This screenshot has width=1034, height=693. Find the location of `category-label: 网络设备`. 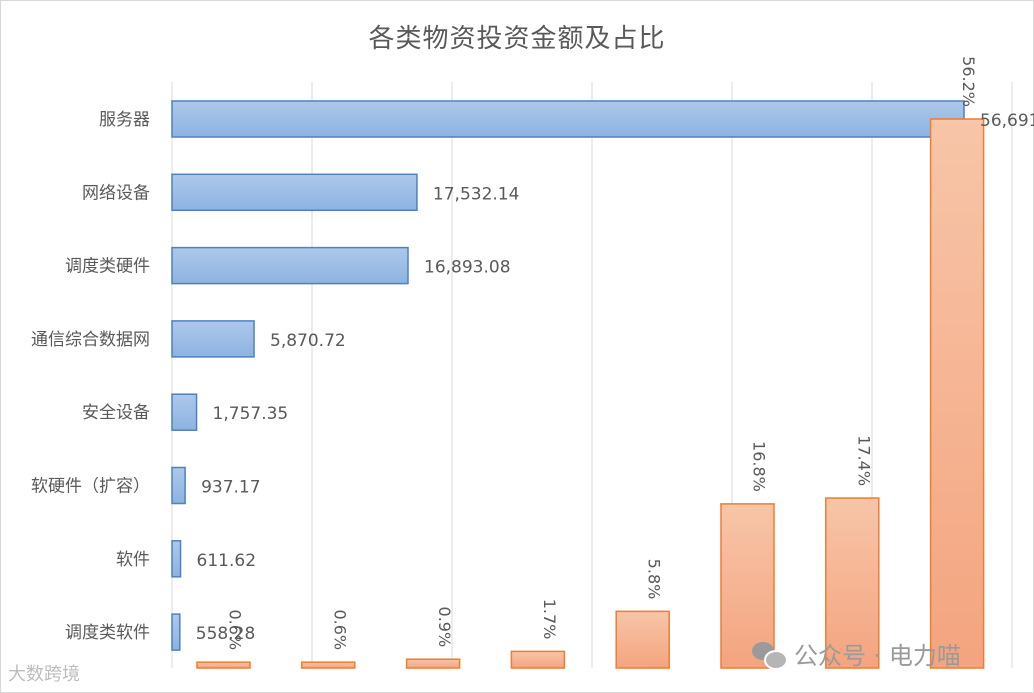

category-label: 网络设备 is located at coordinates (116, 193).